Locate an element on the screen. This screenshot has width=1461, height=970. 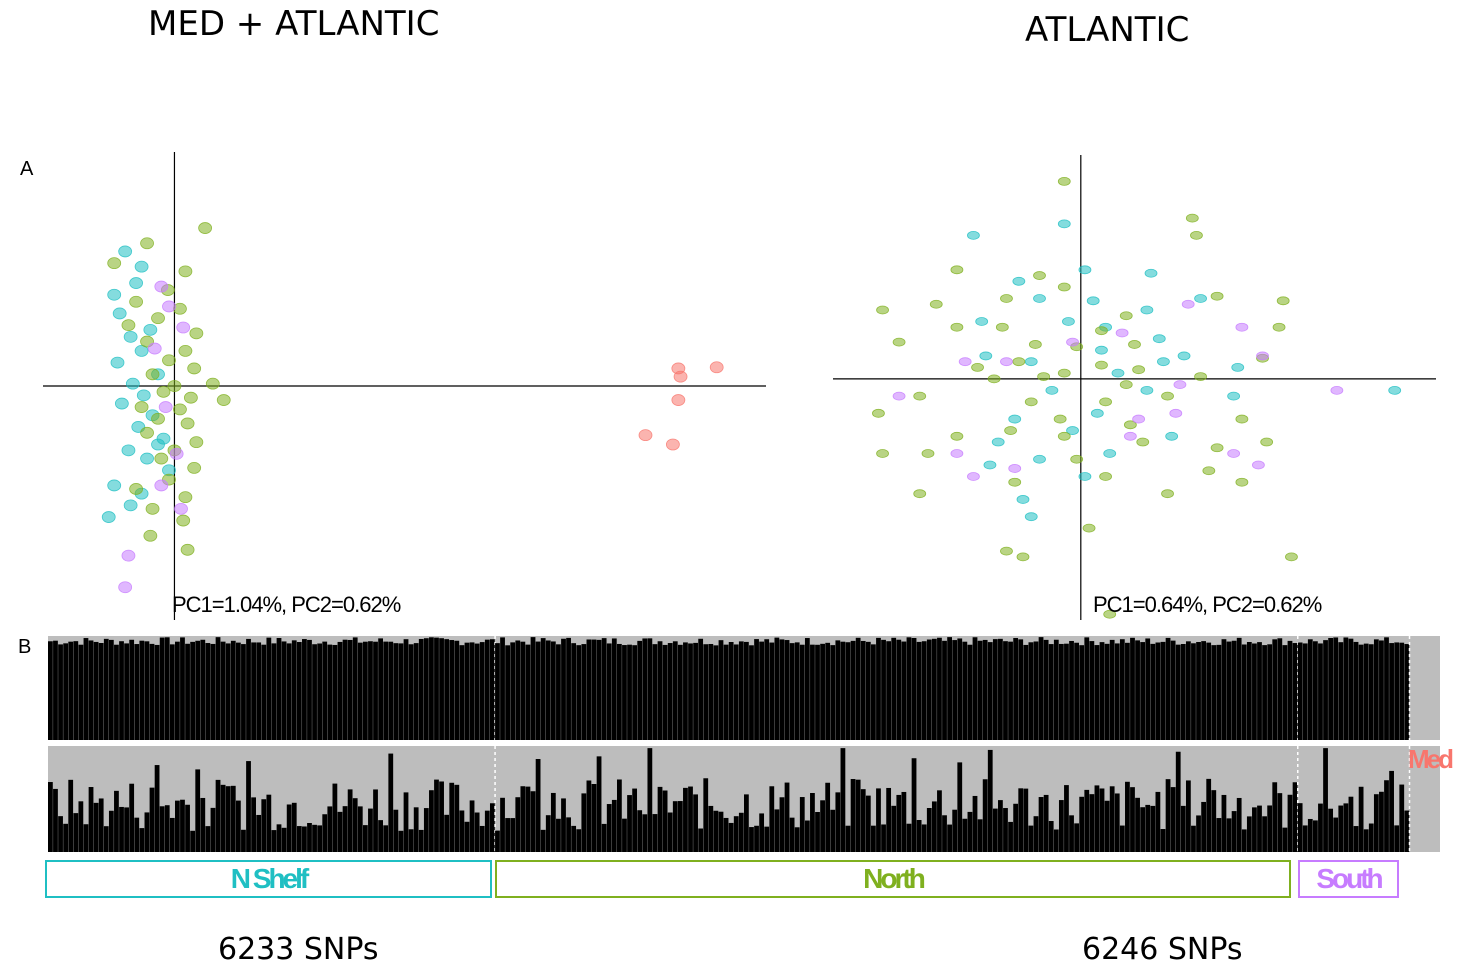
legend-south: South is located at coordinates (1348, 879).